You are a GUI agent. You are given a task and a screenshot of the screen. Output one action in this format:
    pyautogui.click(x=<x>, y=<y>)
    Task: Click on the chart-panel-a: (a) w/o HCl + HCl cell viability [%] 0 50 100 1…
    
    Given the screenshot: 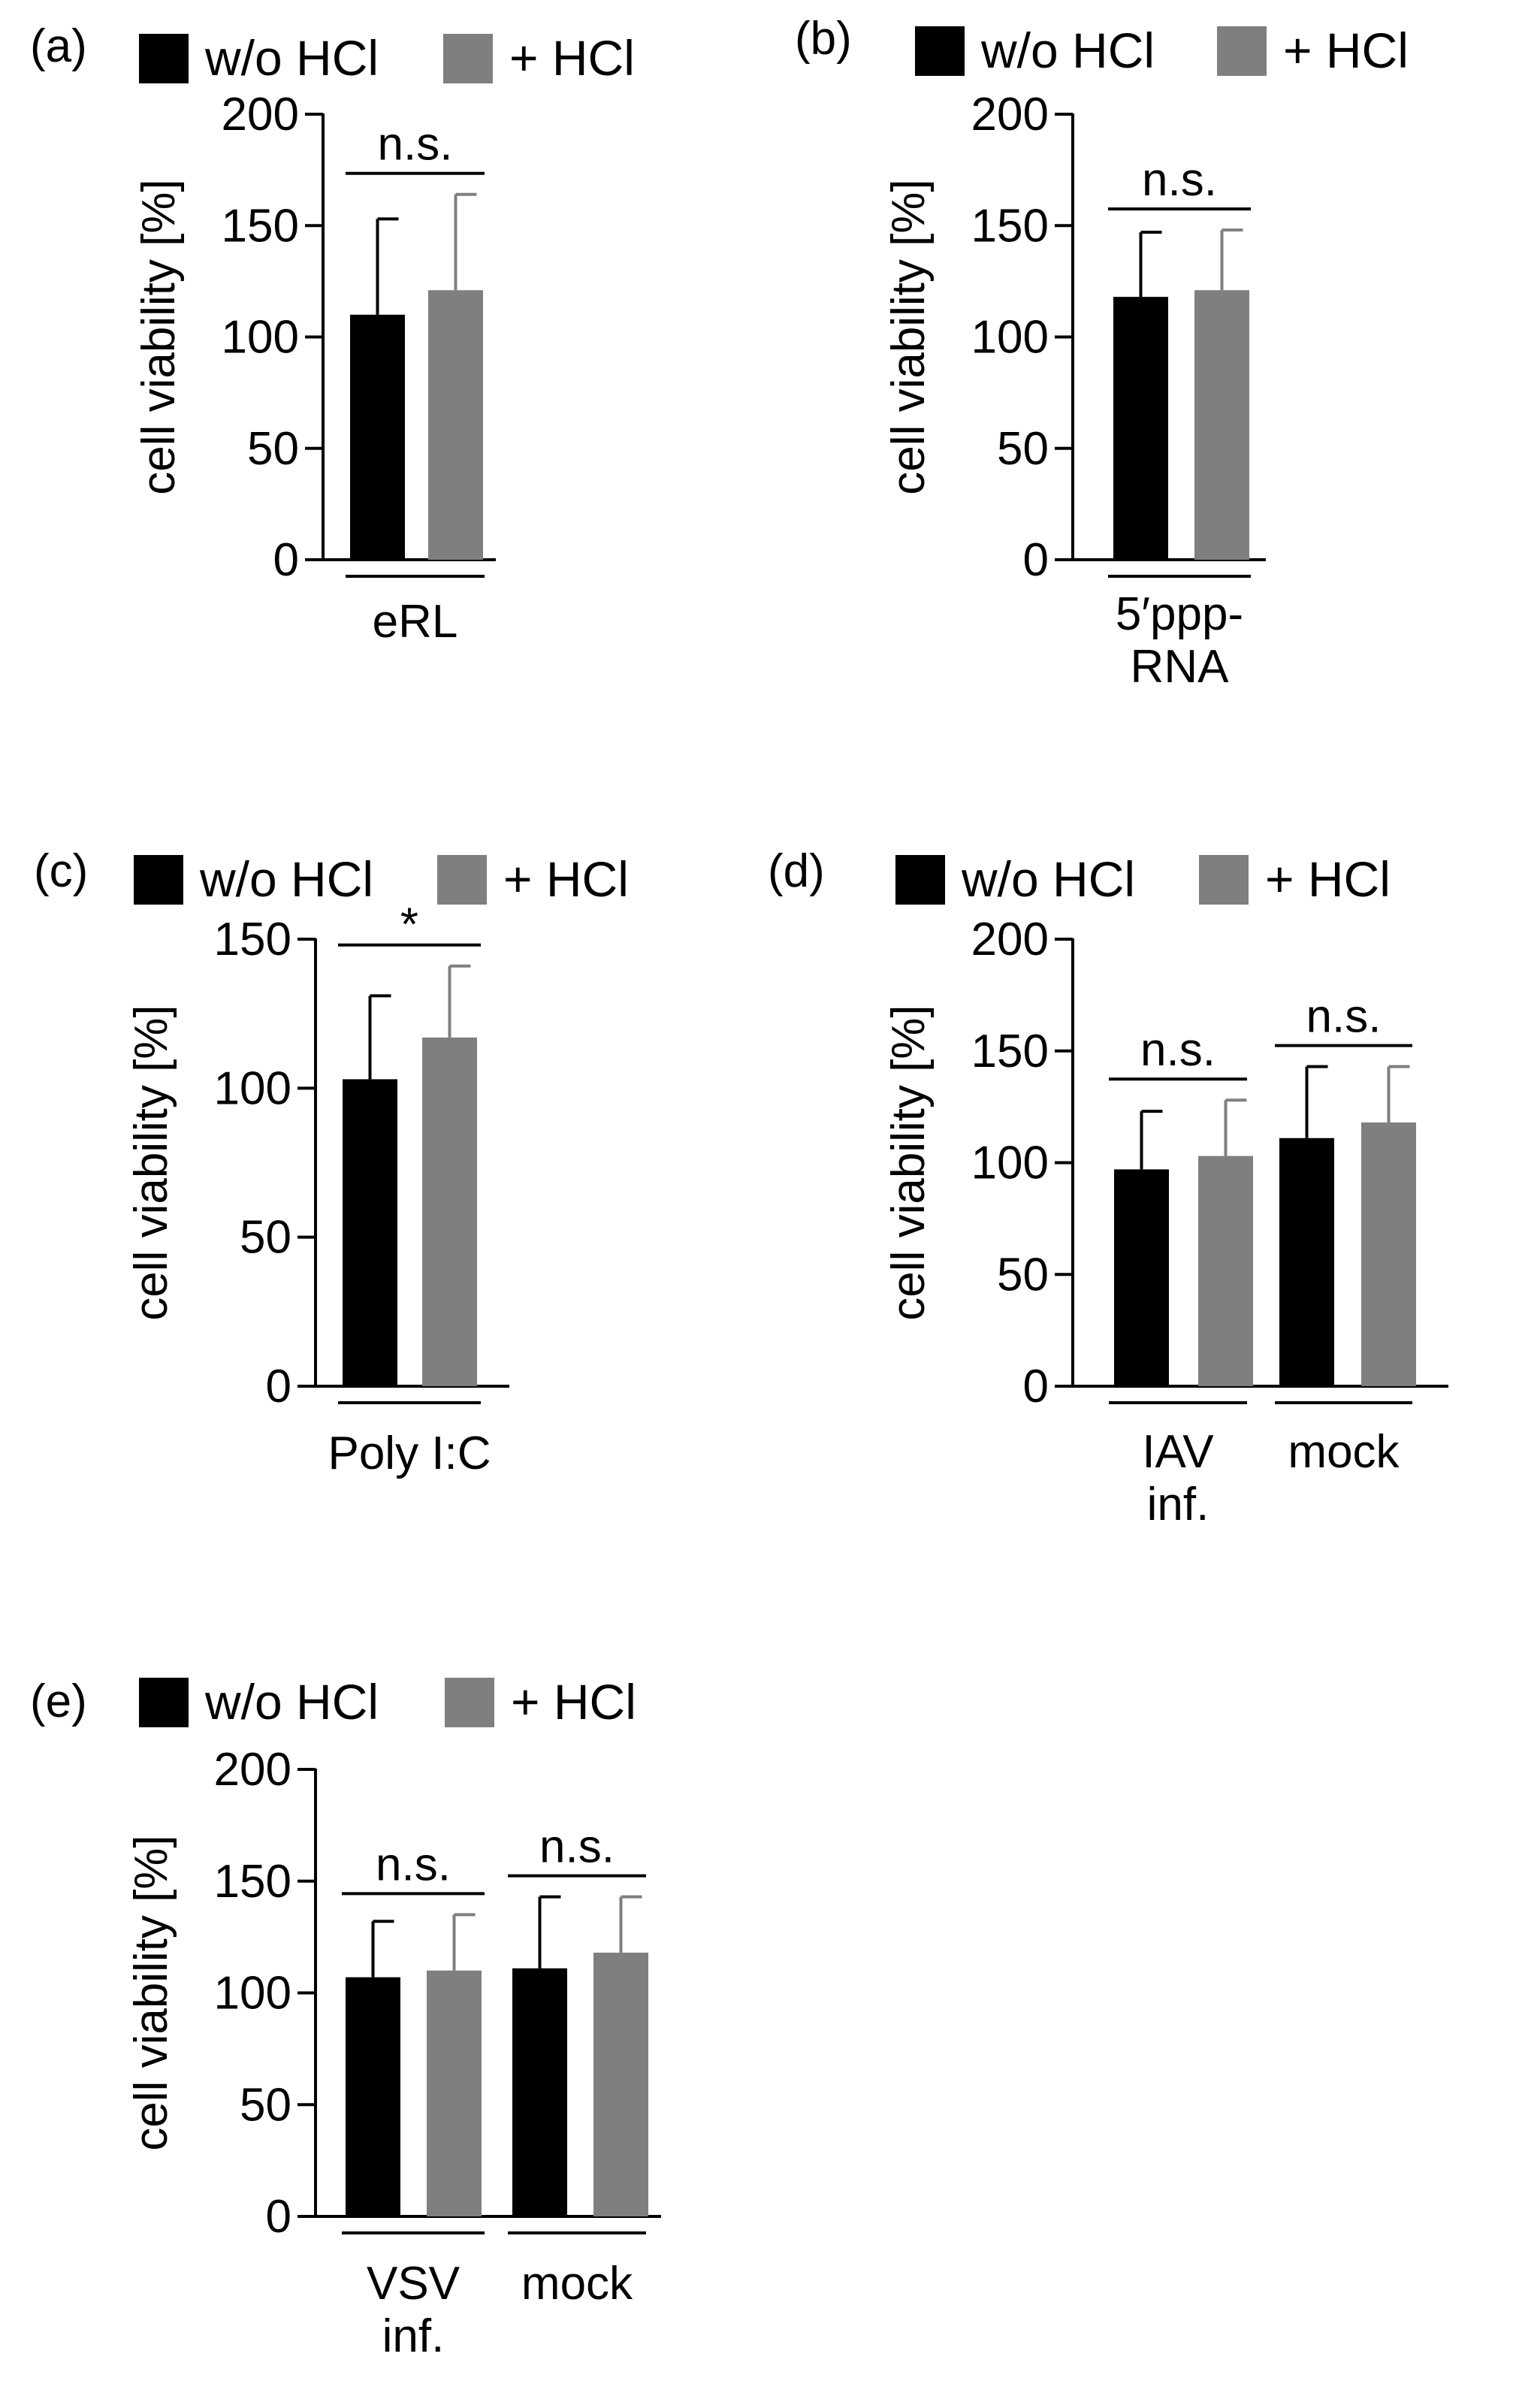 What is the action you would take?
    pyautogui.click(x=332, y=334)
    